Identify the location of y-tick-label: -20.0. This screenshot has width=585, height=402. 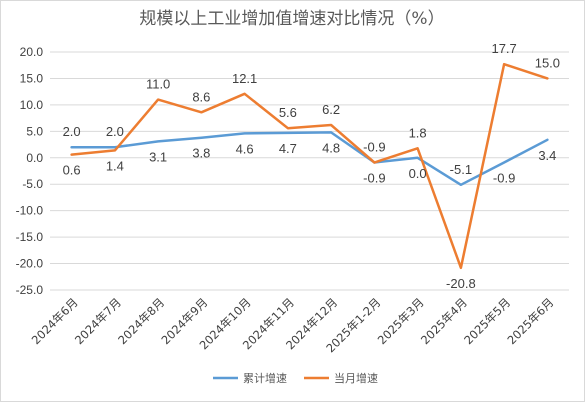
(30, 264).